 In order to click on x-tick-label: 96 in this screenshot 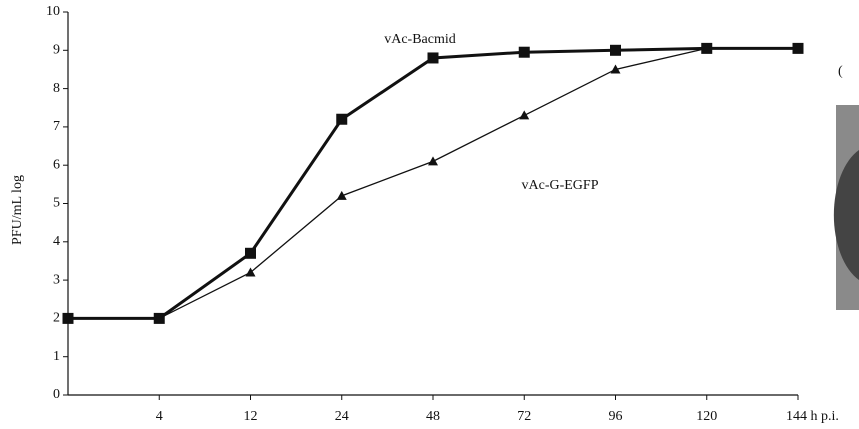, I will do `click(616, 416)`.